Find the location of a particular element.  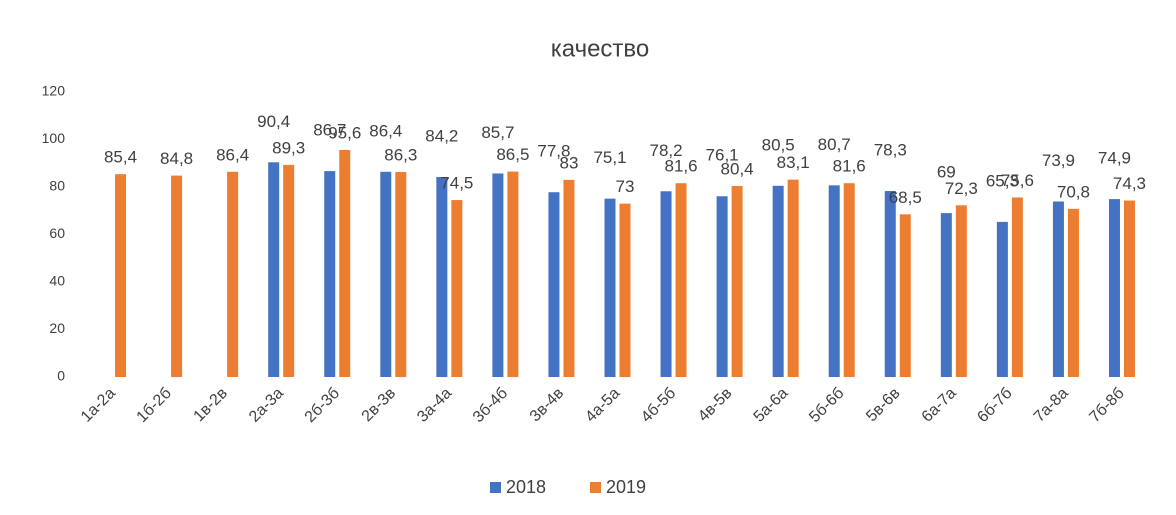

data-label: 70,8 is located at coordinates (1073, 191).